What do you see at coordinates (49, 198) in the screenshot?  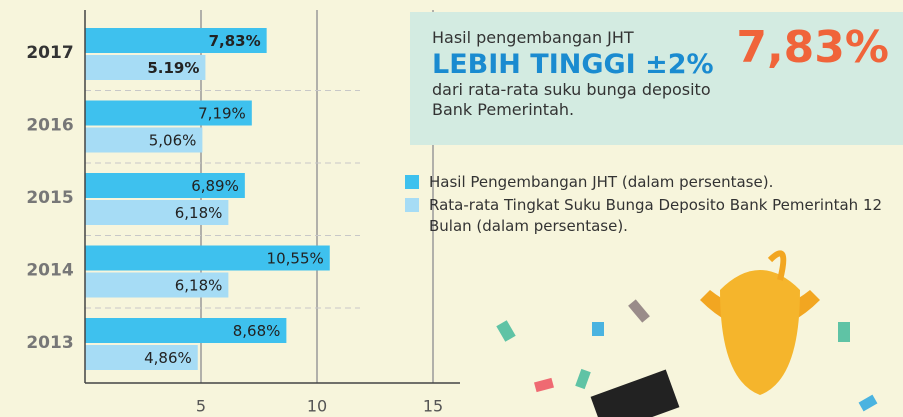 I see `y-tick-label: 2015` at bounding box center [49, 198].